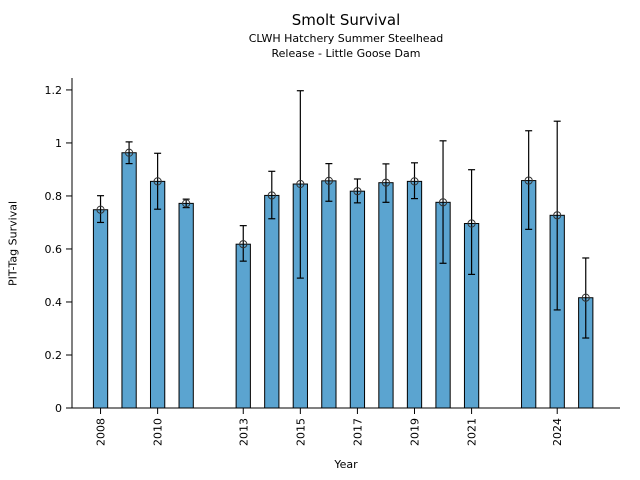 The height and width of the screenshot is (480, 640). What do you see at coordinates (243, 432) in the screenshot?
I see `x-tick-label: 2013` at bounding box center [243, 432].